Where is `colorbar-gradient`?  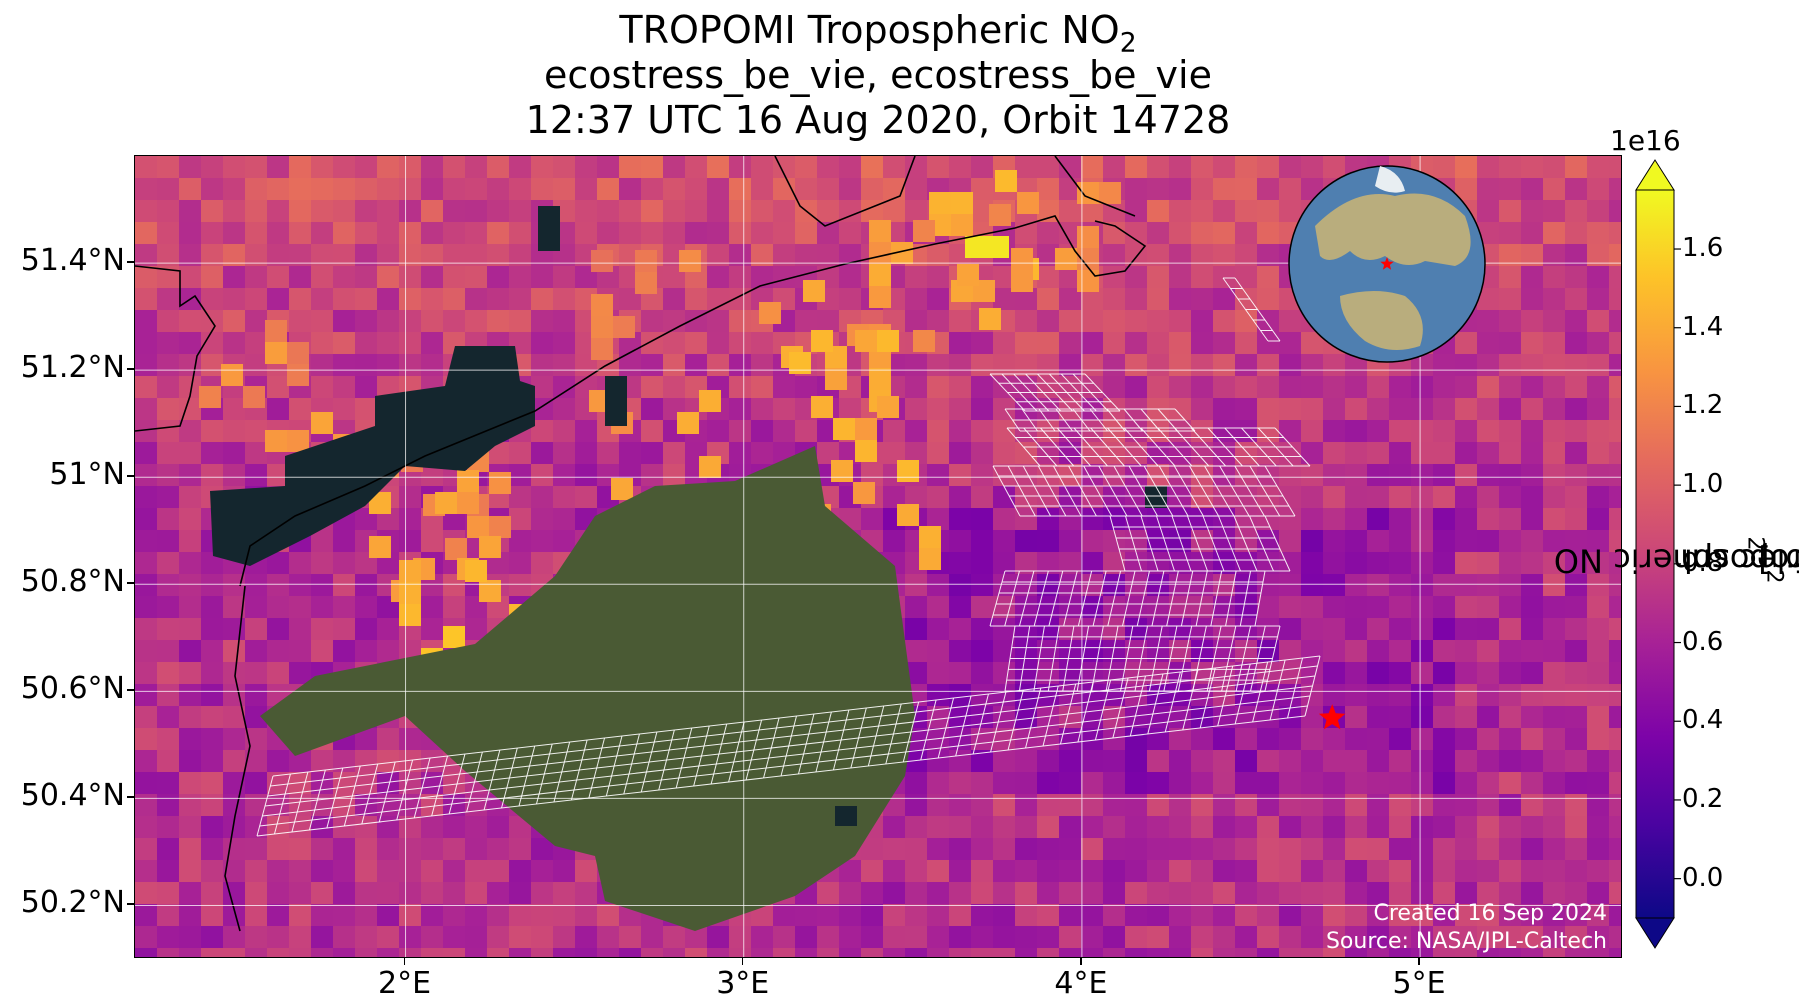 colorbar-gradient is located at coordinates (1655, 554).